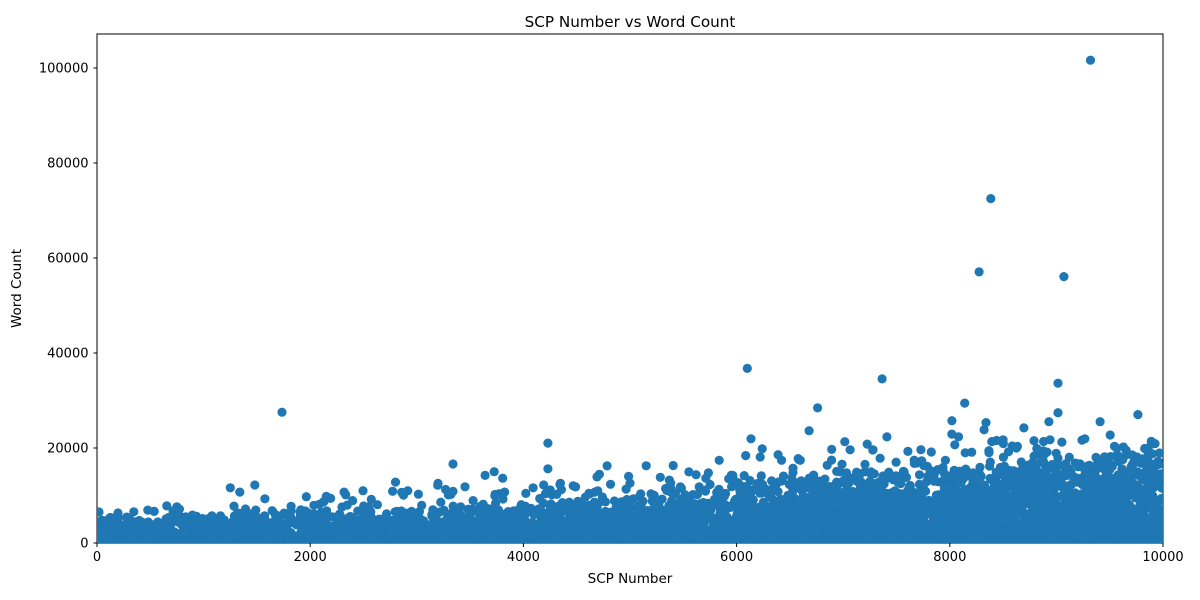 The height and width of the screenshot is (600, 1200). I want to click on x-axis-label: SCP Number, so click(630, 579).